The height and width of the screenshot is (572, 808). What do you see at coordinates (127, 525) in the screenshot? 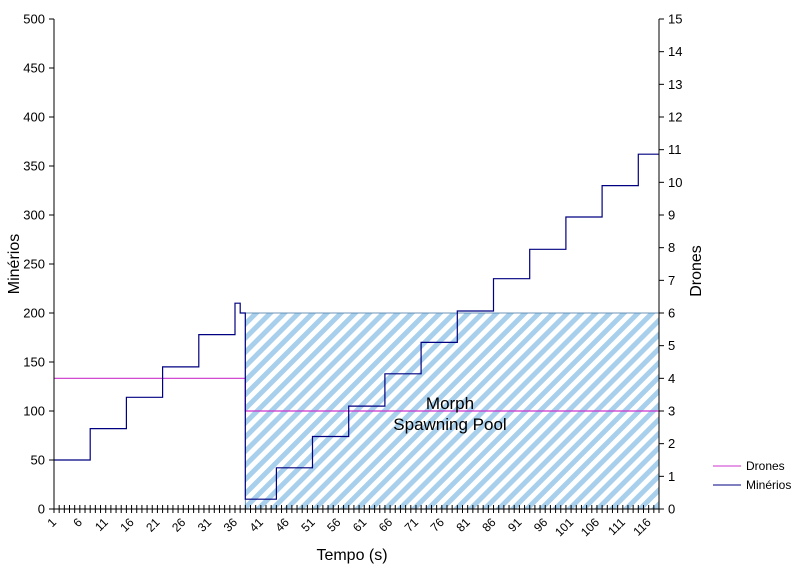
I see `x-tick-label: 16` at bounding box center [127, 525].